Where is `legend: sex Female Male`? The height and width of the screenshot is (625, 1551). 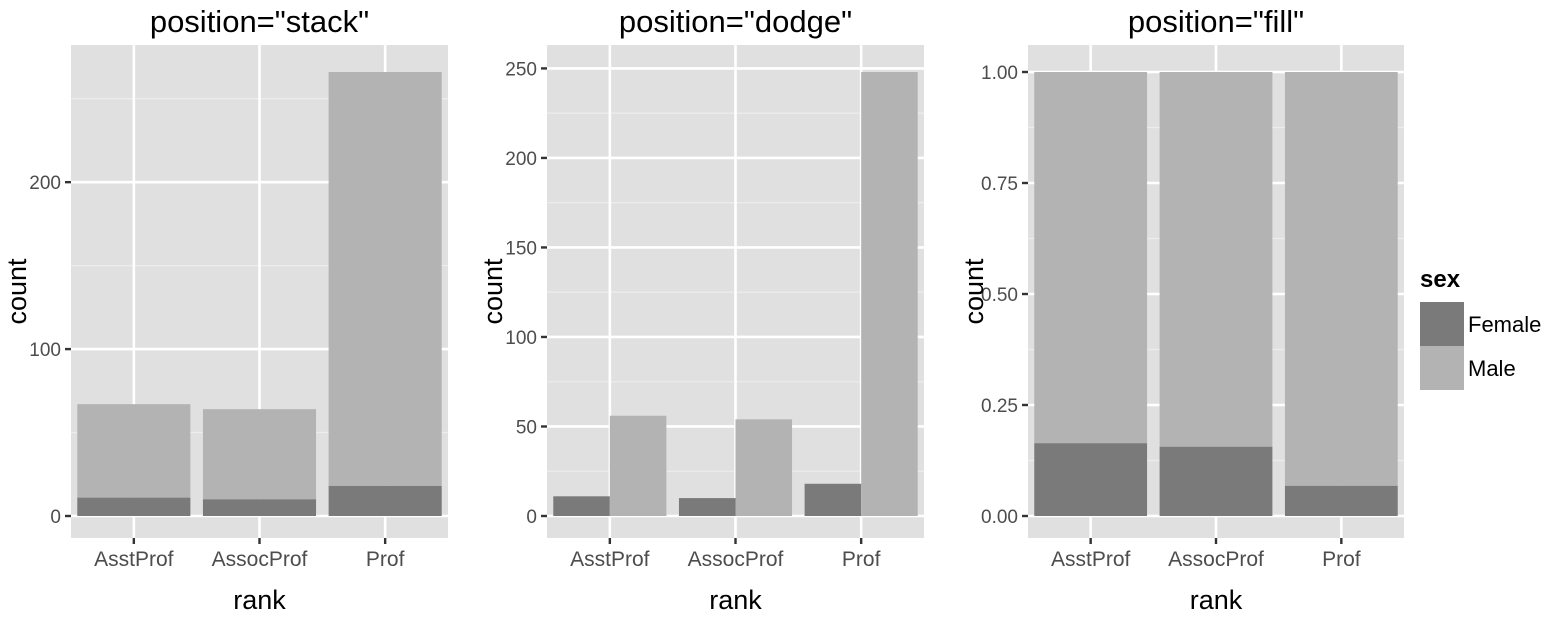
legend: sex Female Male is located at coordinates (1480, 328).